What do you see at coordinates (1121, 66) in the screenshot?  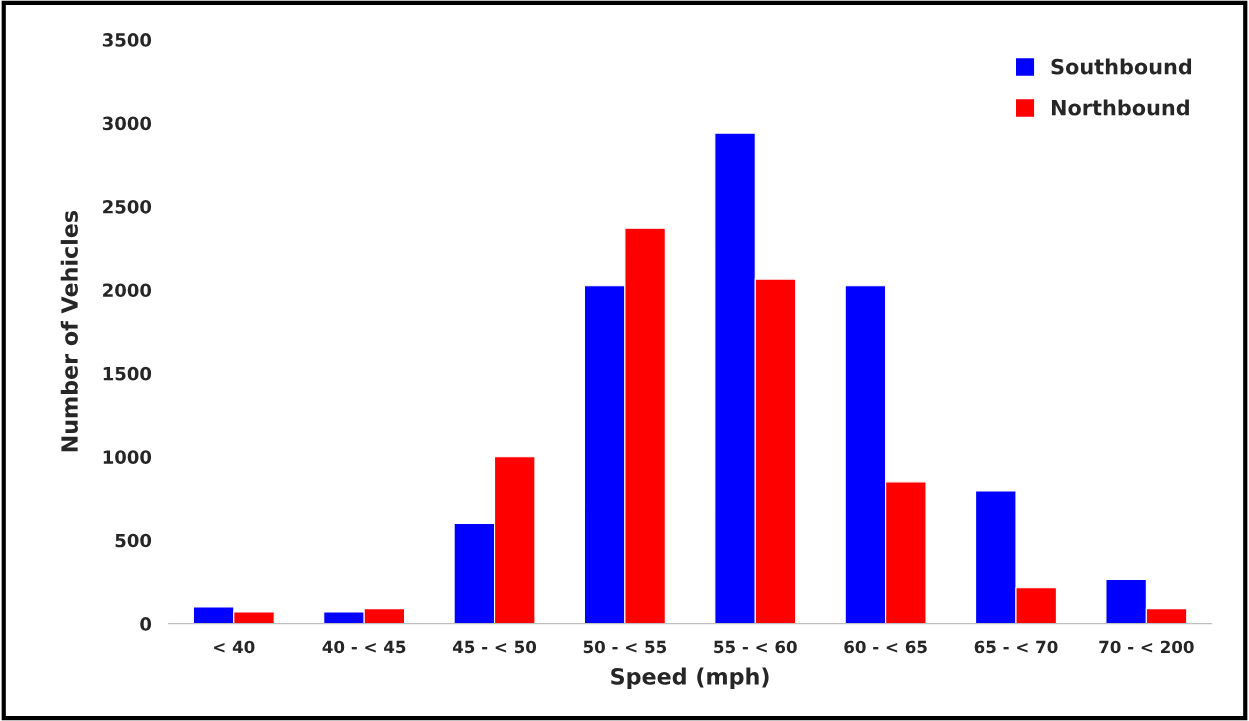 I see `legend-label: Southbound` at bounding box center [1121, 66].